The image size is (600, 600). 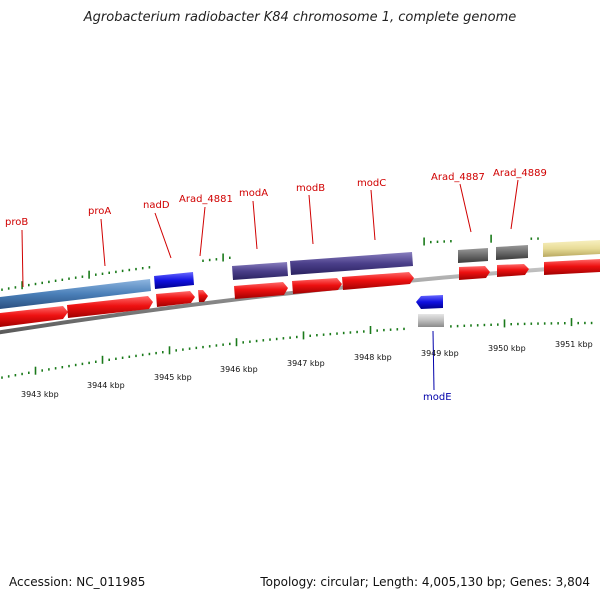 I want to click on gene-arrow-modA, so click(x=261, y=290).